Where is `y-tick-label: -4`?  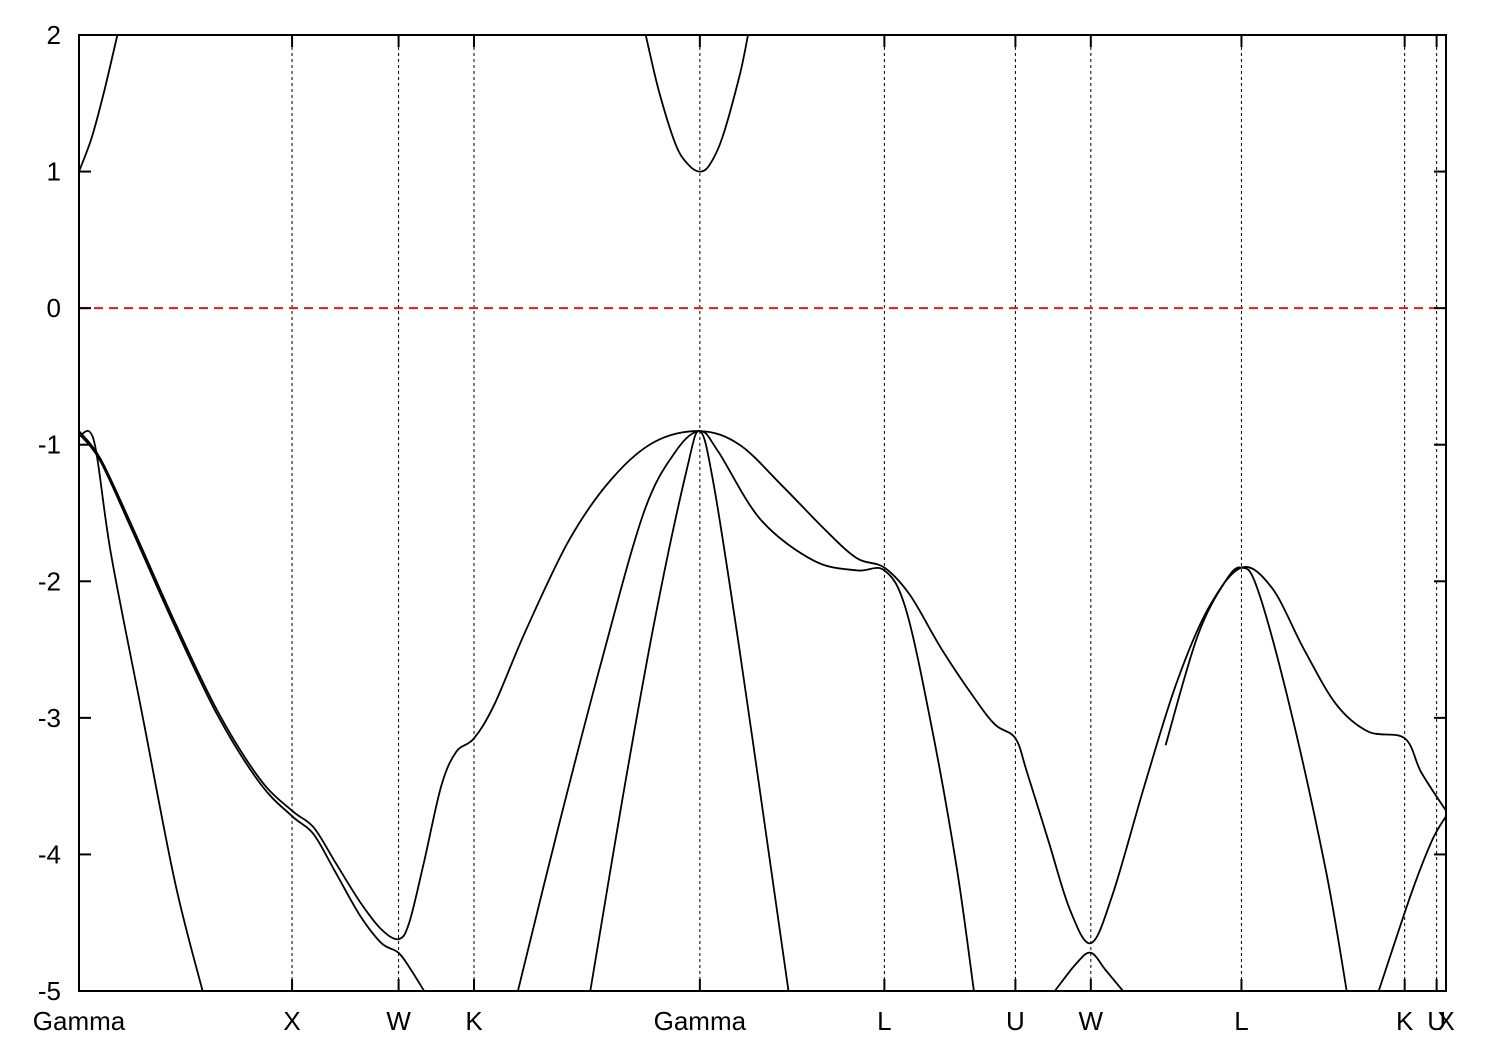
y-tick-label: -4 is located at coordinates (49, 854).